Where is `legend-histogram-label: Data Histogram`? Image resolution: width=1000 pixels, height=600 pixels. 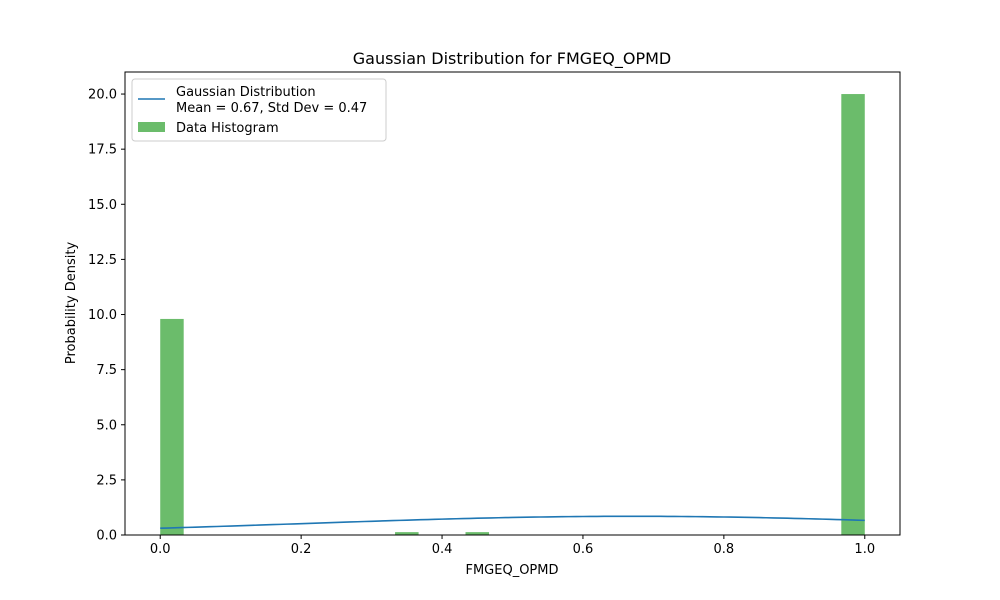 legend-histogram-label: Data Histogram is located at coordinates (227, 128).